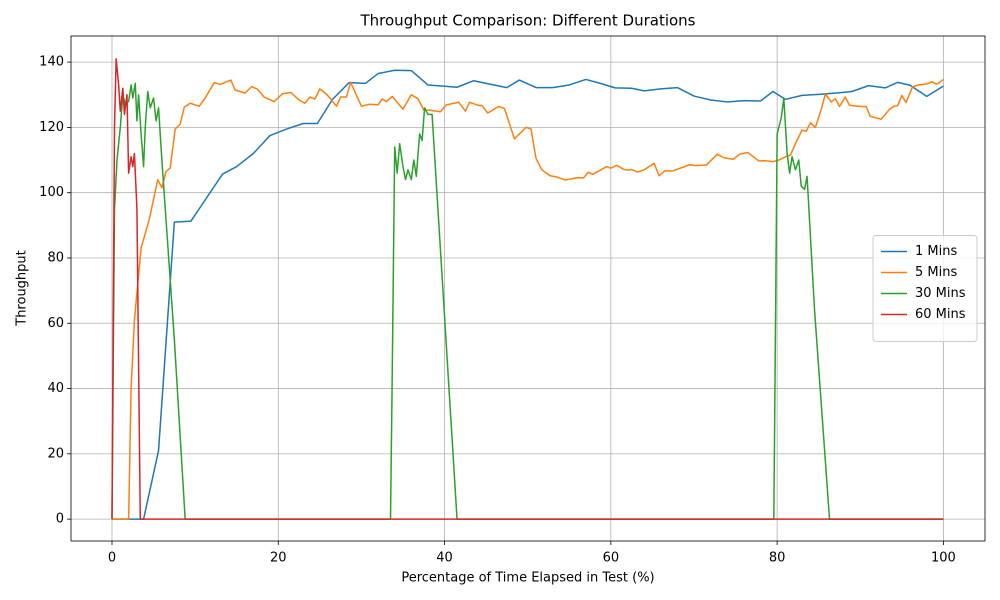  What do you see at coordinates (51, 127) in the screenshot?
I see `y-tick-label: 120` at bounding box center [51, 127].